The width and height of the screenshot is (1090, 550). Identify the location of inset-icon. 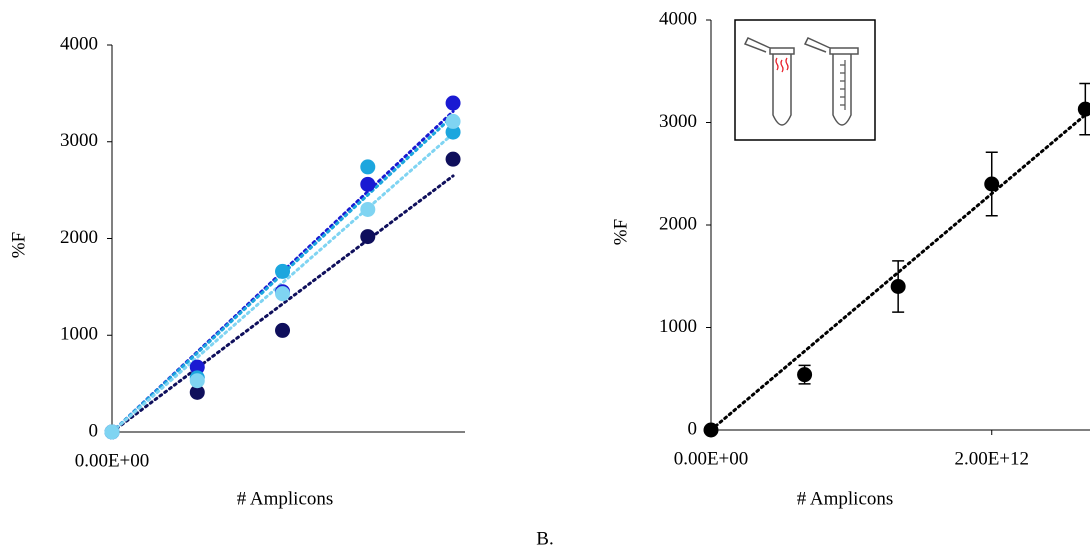
(805, 80).